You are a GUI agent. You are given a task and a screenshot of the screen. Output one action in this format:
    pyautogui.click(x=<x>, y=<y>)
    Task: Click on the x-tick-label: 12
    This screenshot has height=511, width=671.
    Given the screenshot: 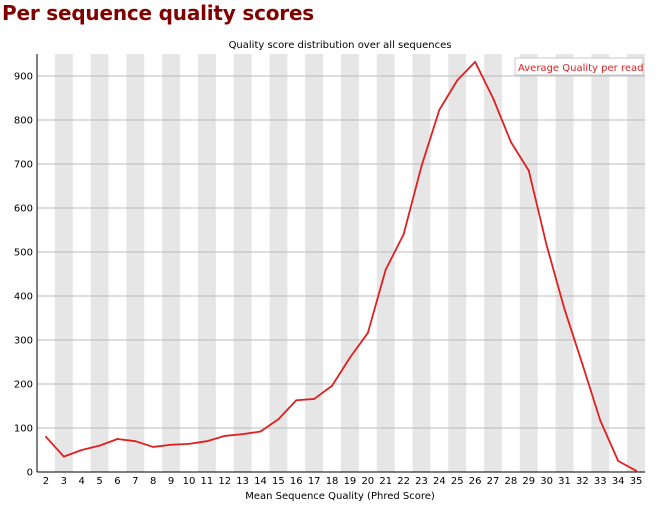 What is the action you would take?
    pyautogui.click(x=224, y=481)
    